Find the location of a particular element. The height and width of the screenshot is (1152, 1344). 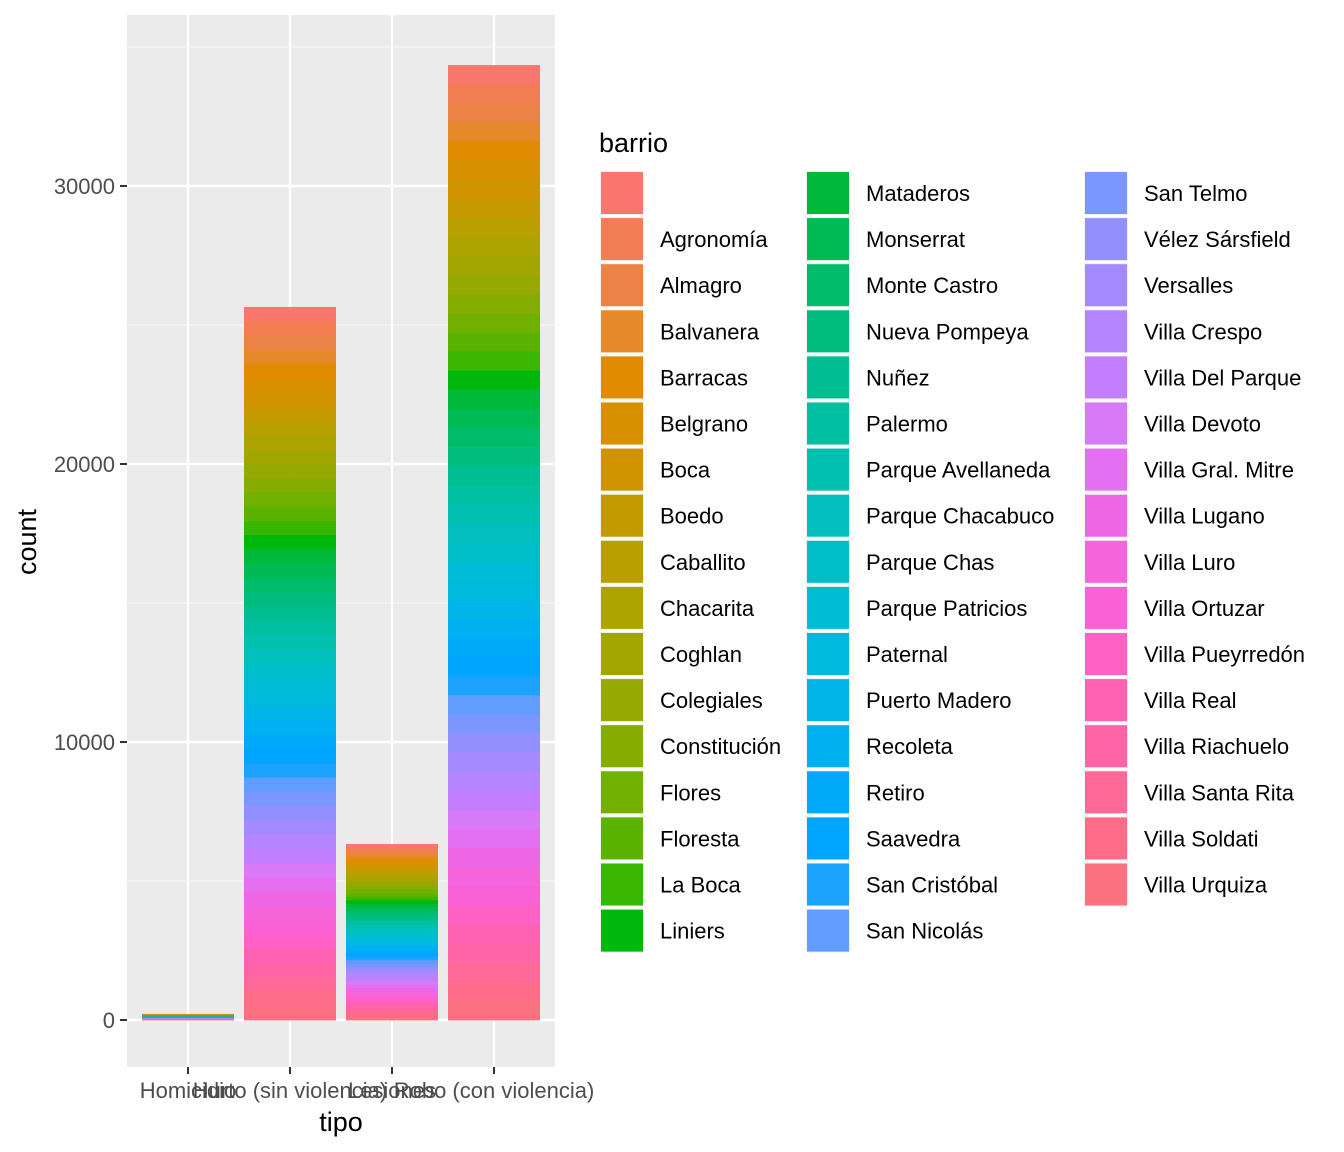

legend-label: Villa Devoto is located at coordinates (1202, 424).